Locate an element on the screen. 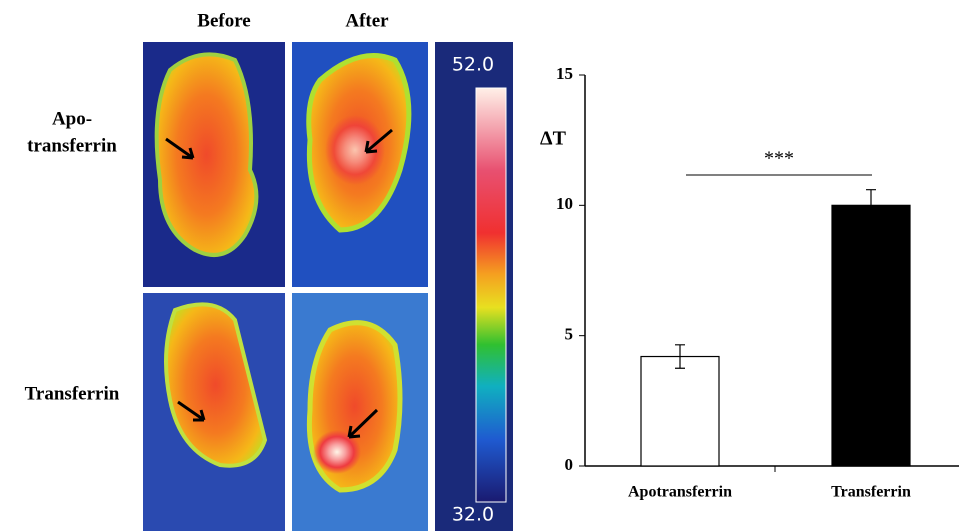  colorbar-label: 52.0 is located at coordinates (473, 65).